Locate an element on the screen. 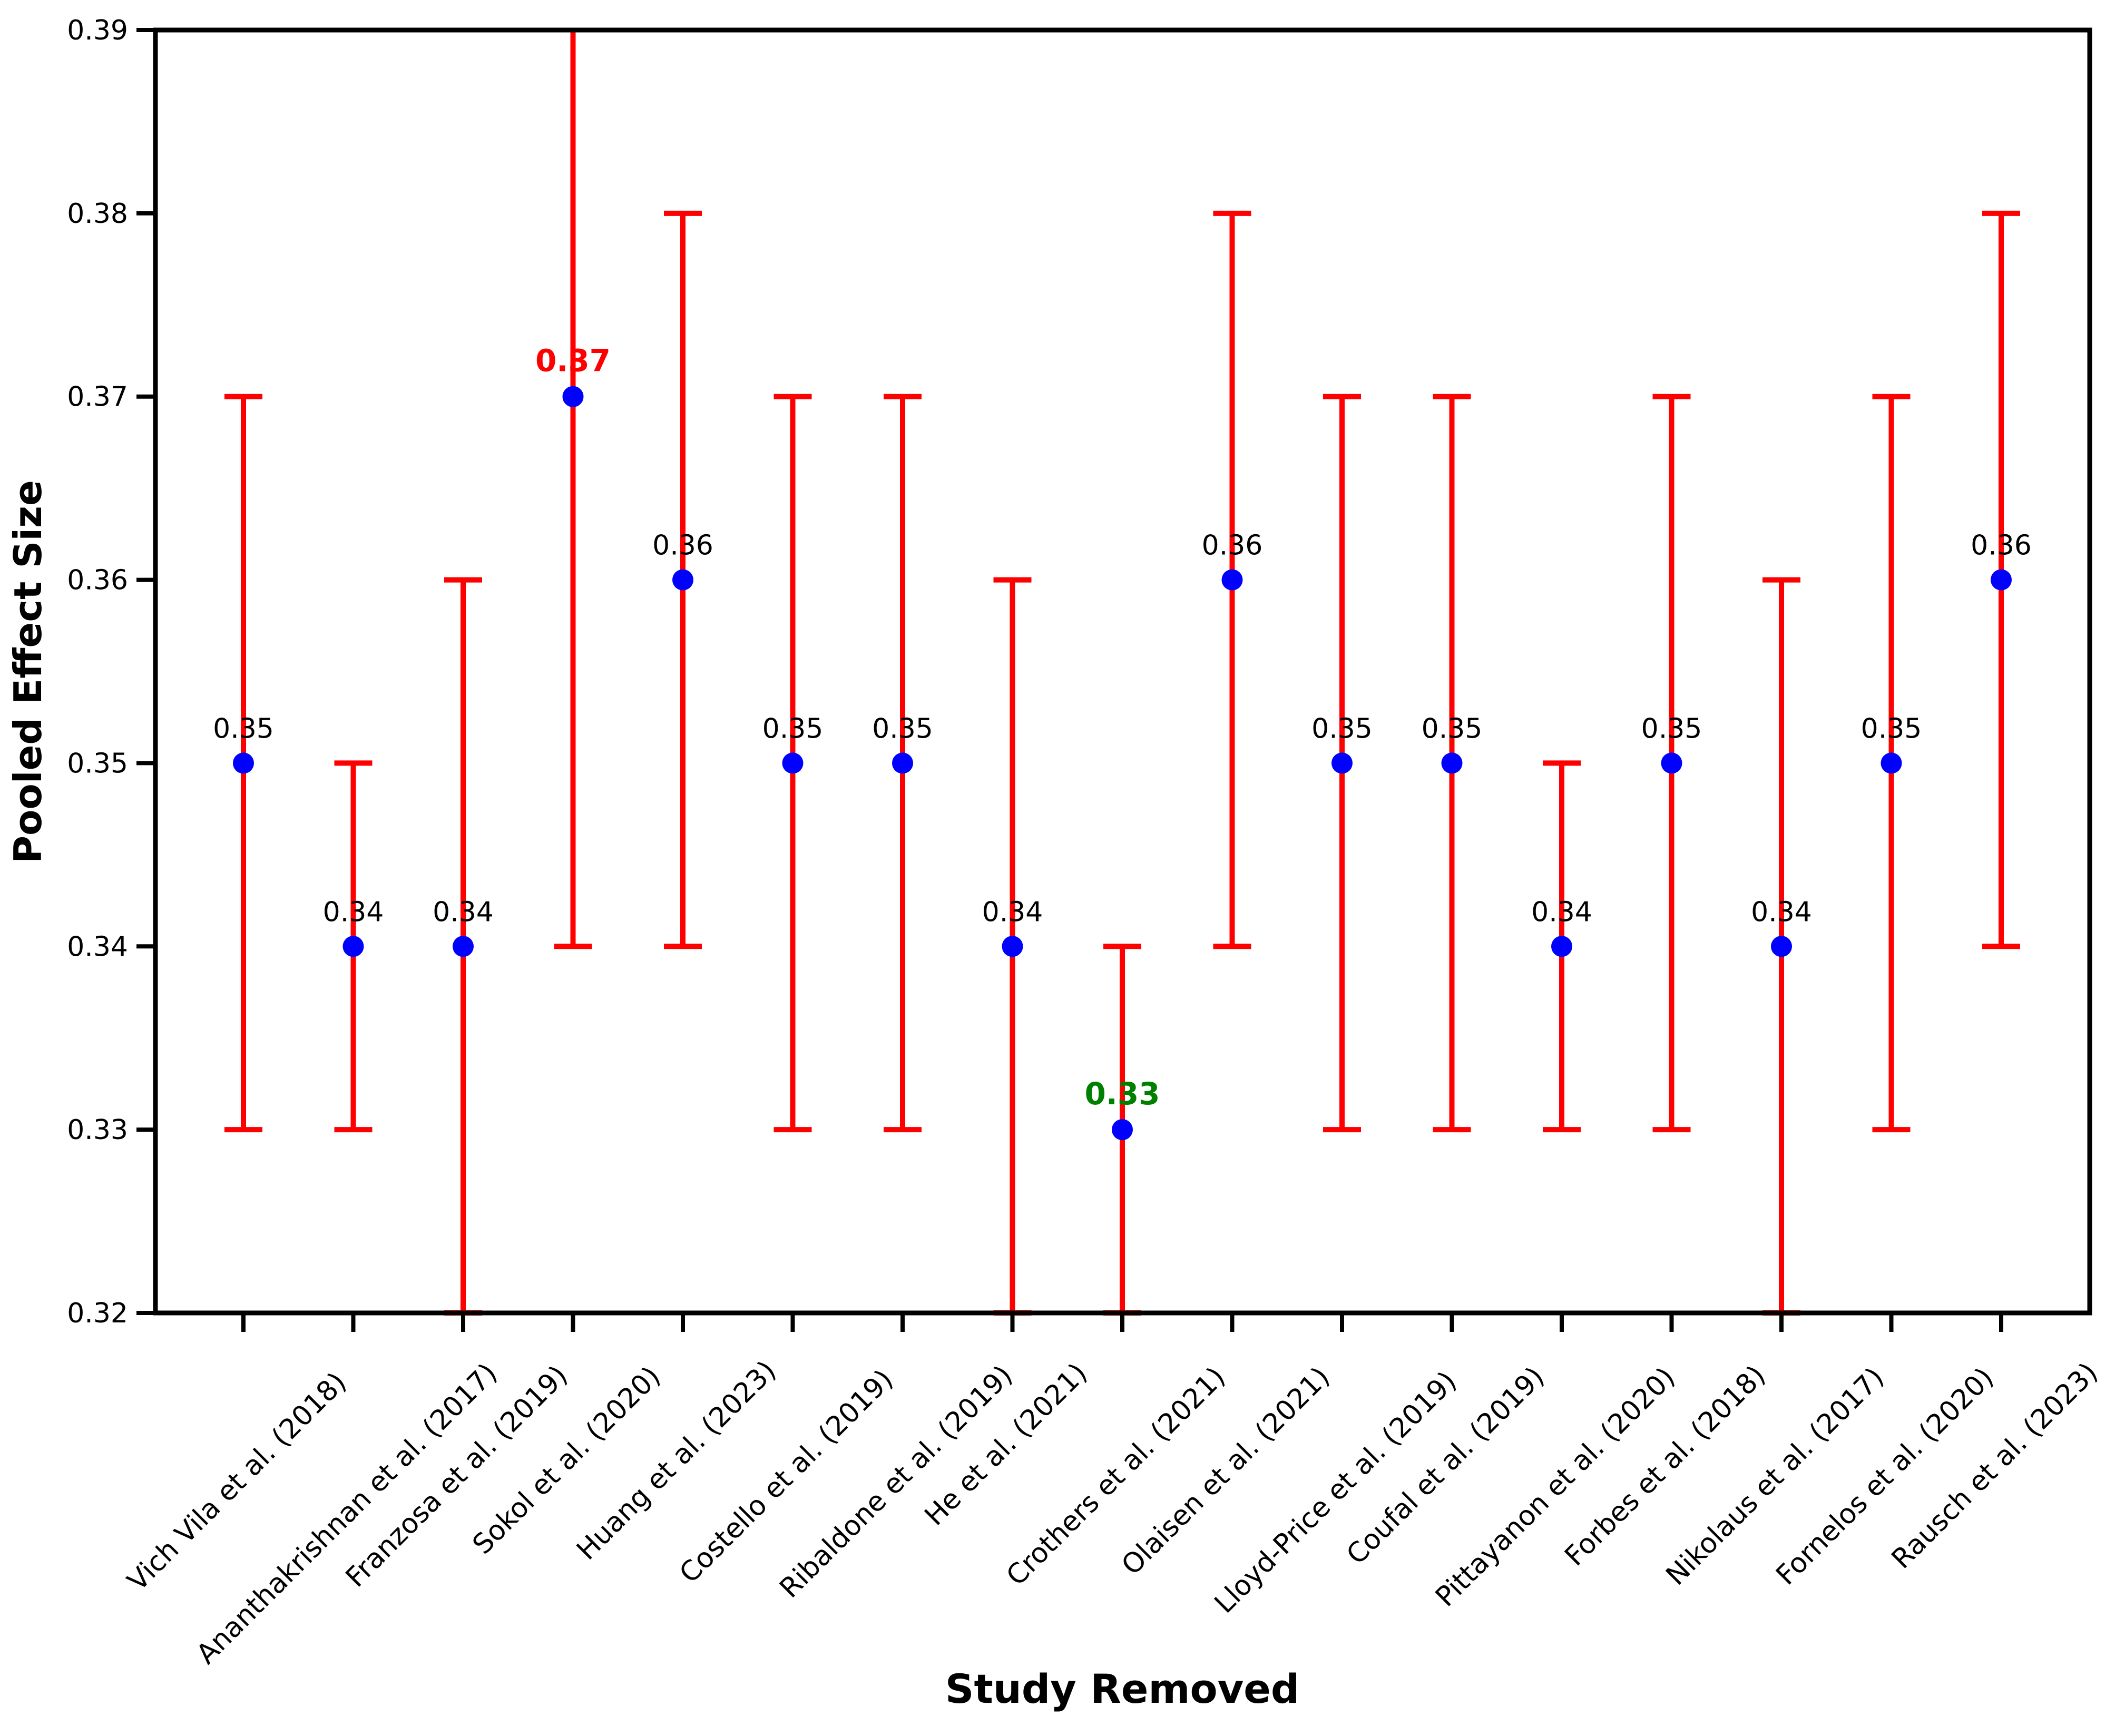 The height and width of the screenshot is (1736, 2125). x-tick-label: Costello et al. (2019) is located at coordinates (786, 1477).